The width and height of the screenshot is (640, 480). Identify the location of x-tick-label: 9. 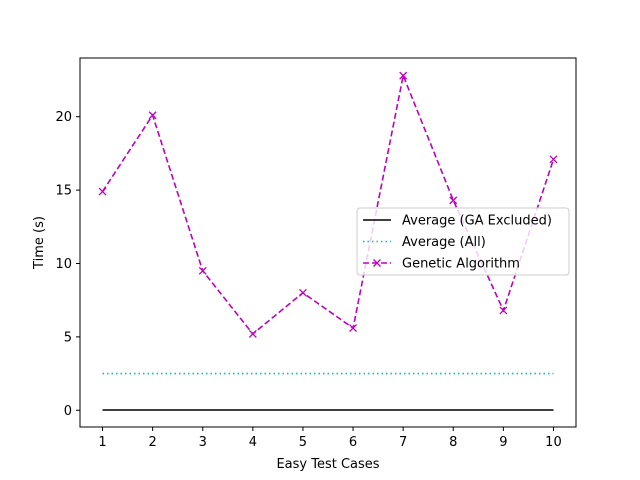
(503, 442).